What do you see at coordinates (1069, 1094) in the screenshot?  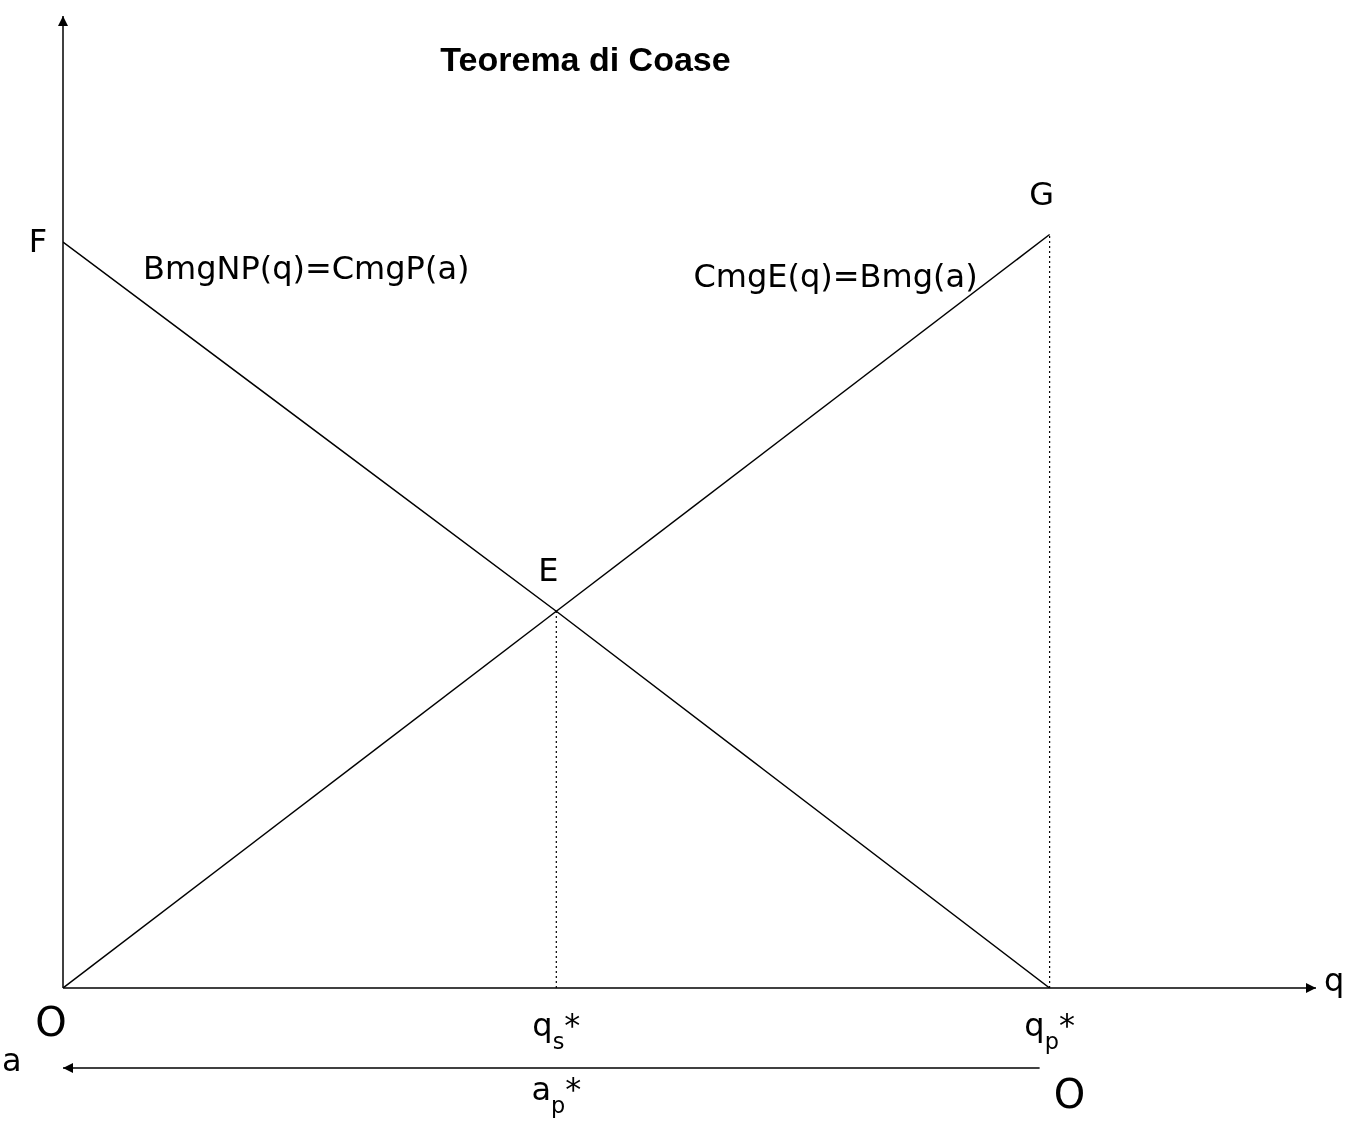 I see `text: O` at bounding box center [1069, 1094].